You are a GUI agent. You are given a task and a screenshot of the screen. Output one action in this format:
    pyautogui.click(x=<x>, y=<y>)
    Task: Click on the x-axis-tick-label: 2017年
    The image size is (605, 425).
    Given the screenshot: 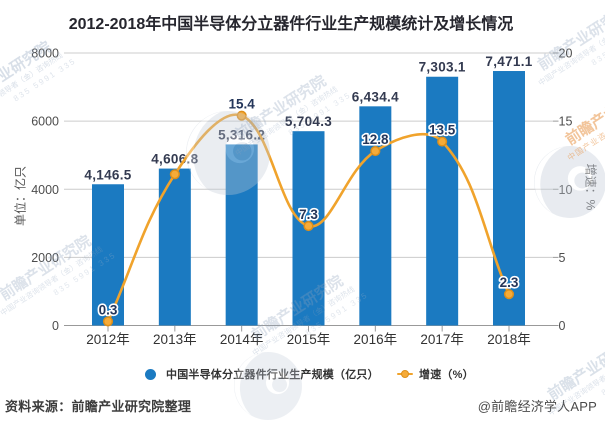 What is the action you would take?
    pyautogui.click(x=442, y=339)
    